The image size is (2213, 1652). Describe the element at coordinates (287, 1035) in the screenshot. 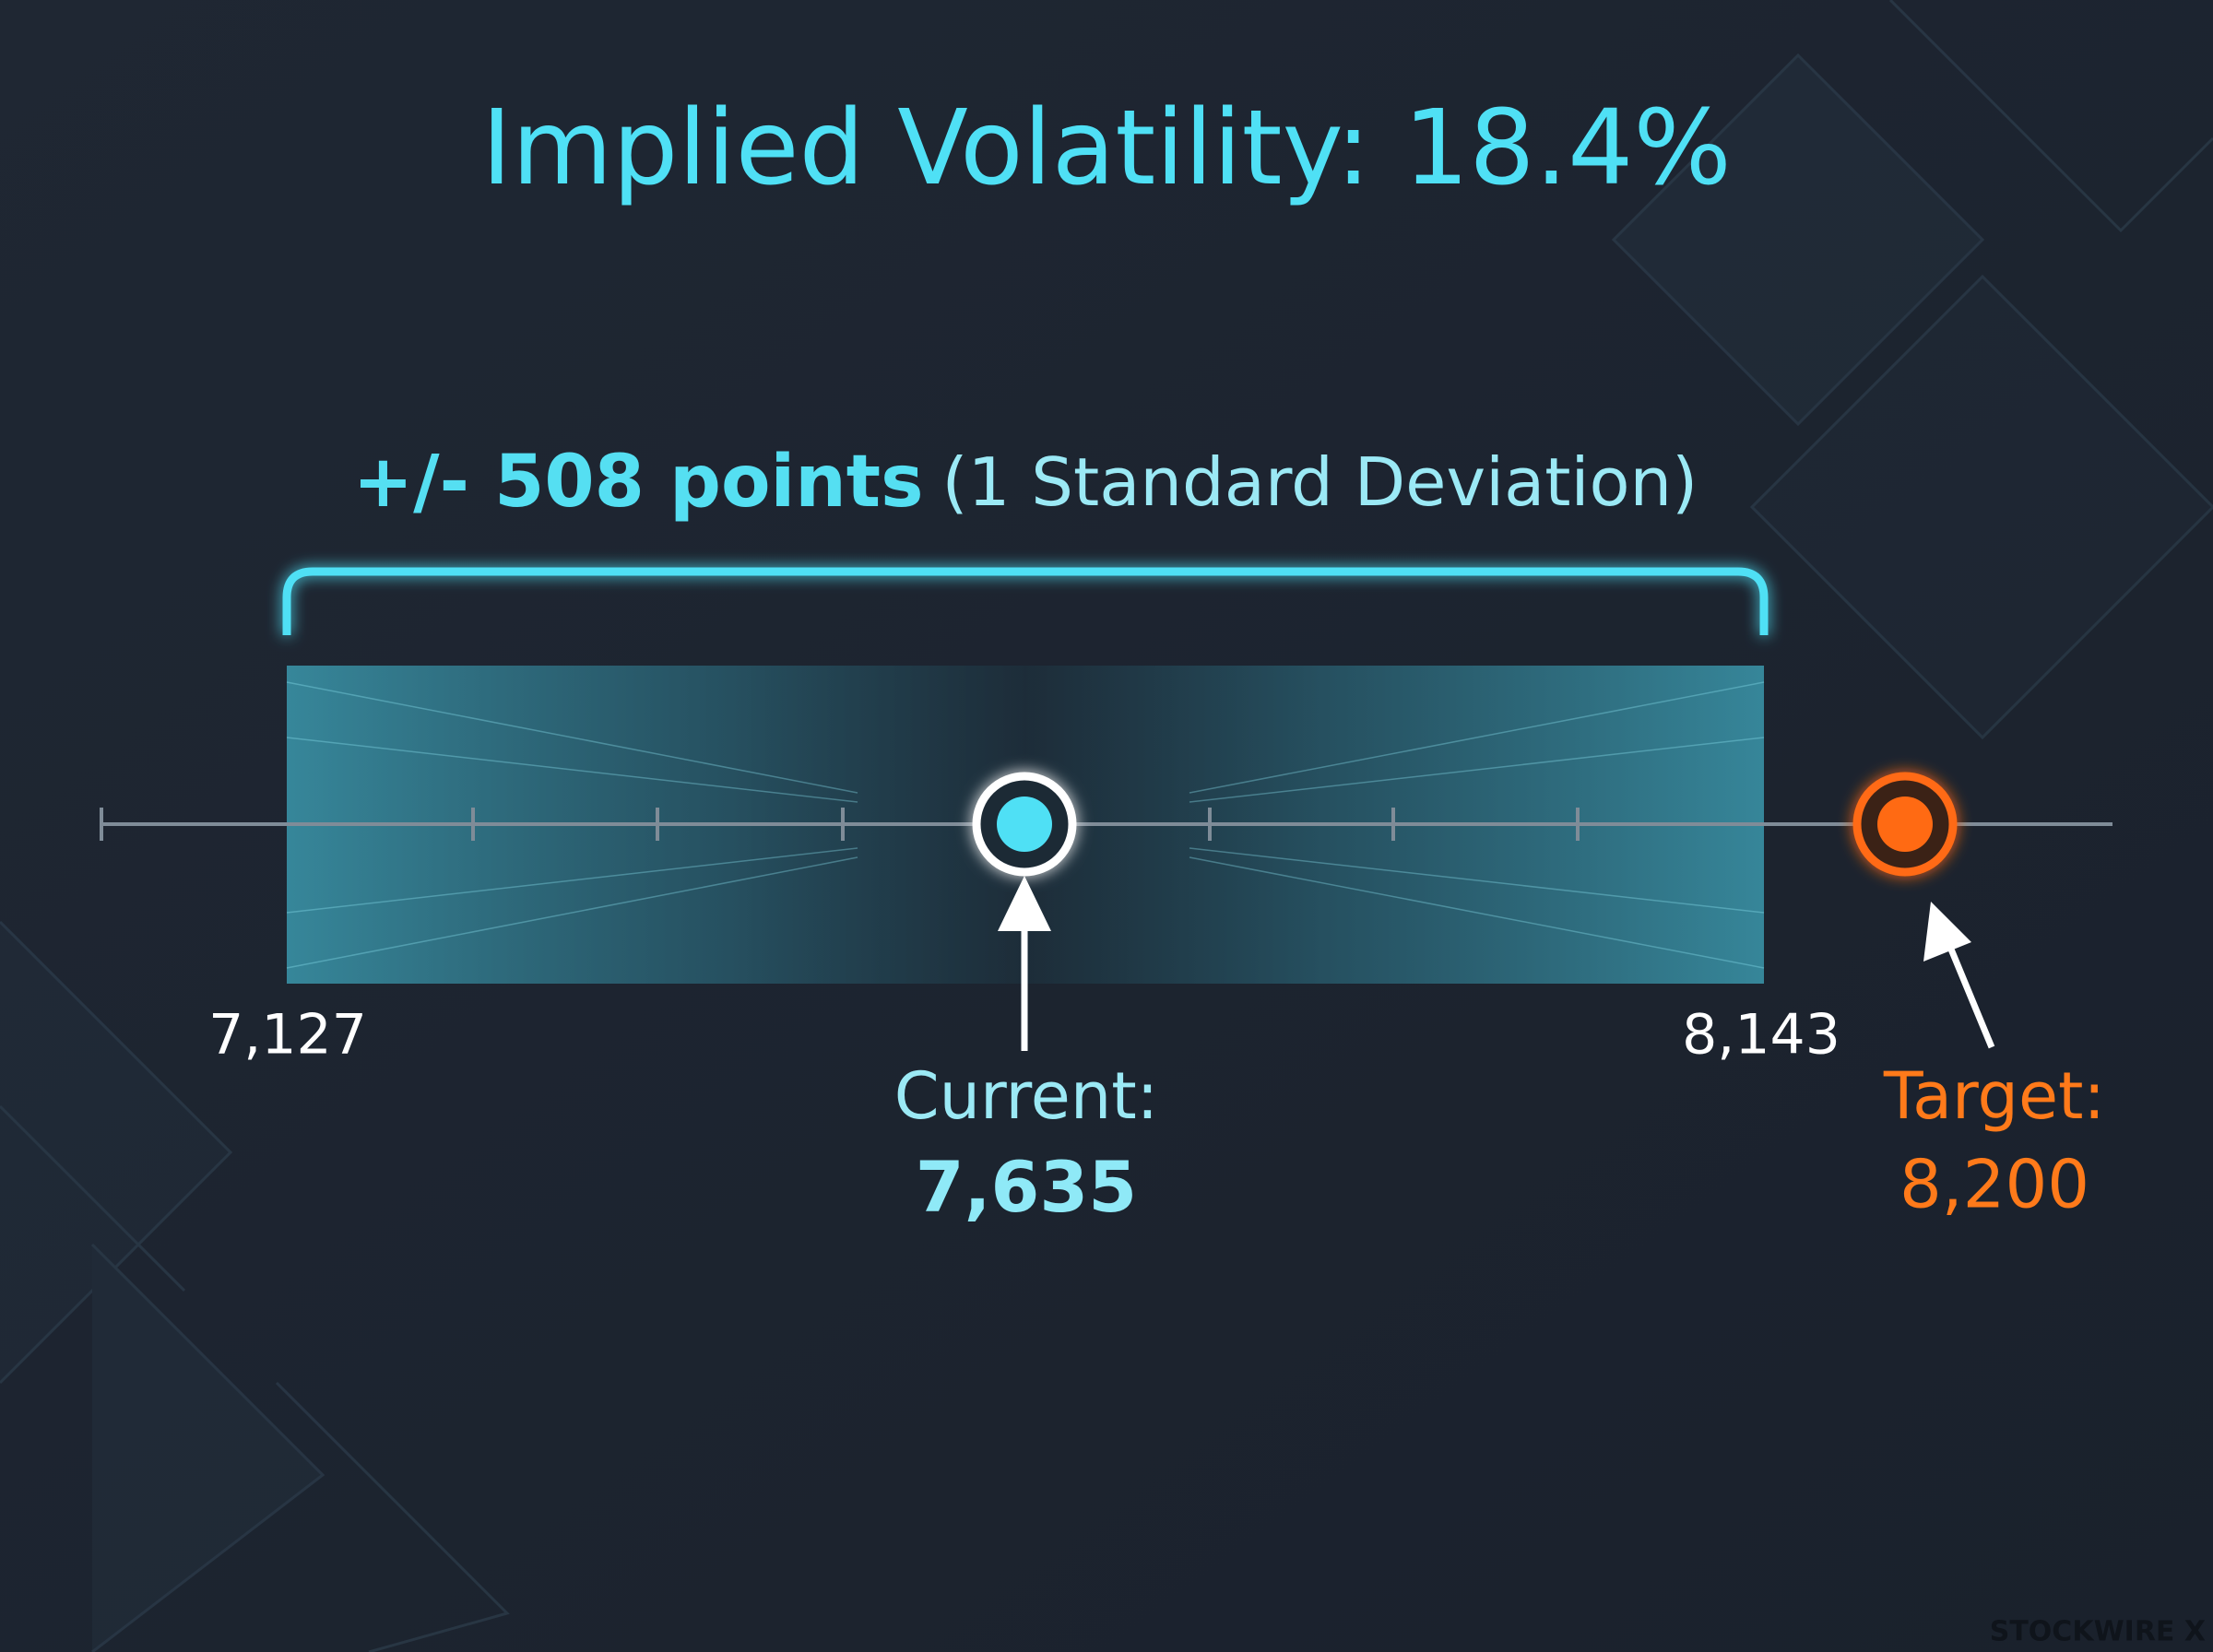

I see `range-low: 7,127` at that location.